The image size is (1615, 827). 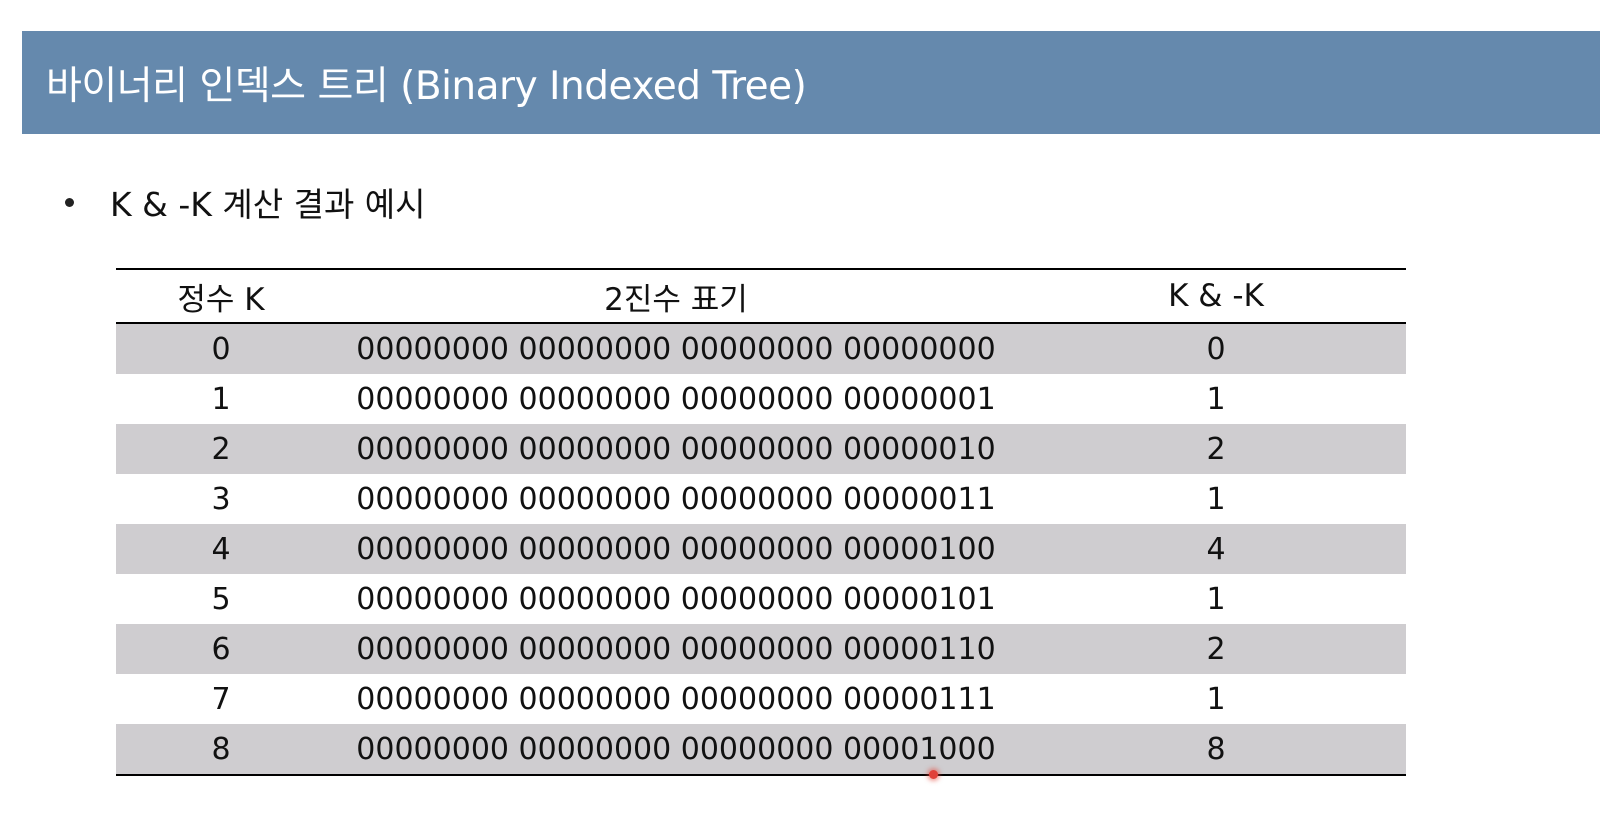 What do you see at coordinates (221, 699) in the screenshot?
I see `cell-k: 7` at bounding box center [221, 699].